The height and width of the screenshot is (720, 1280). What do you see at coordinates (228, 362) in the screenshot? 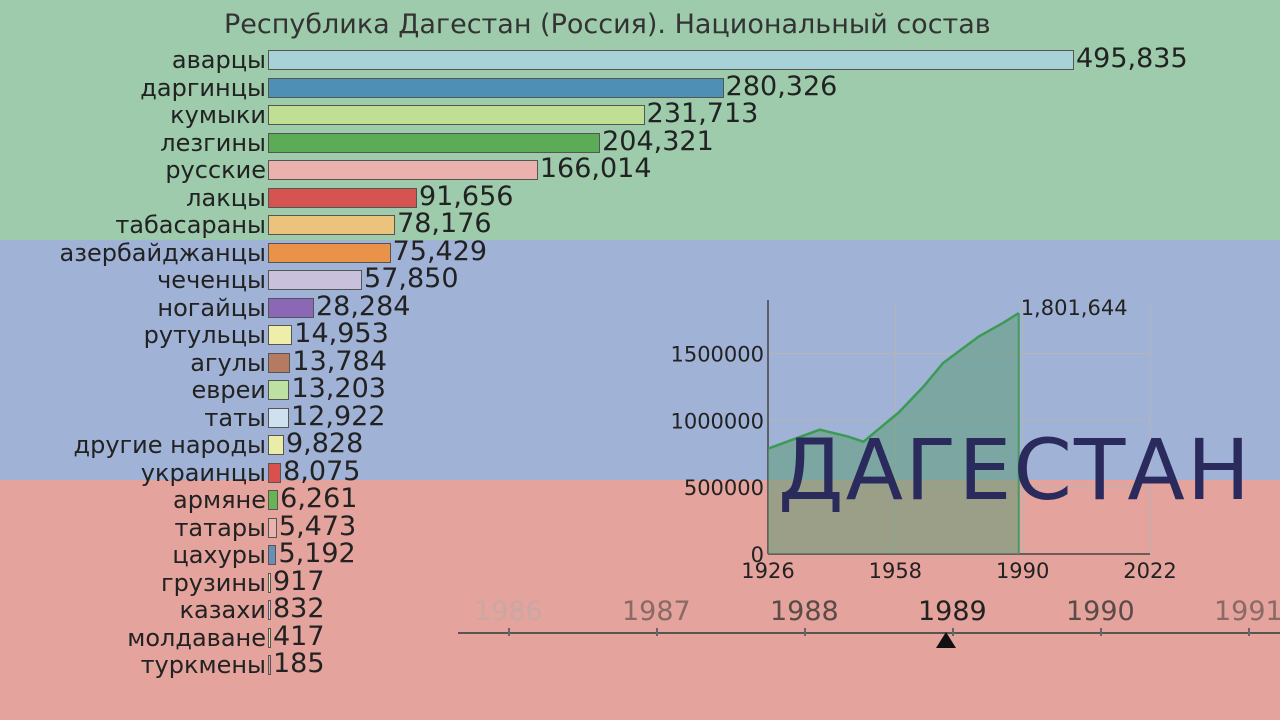
I see `category-label: агулы` at bounding box center [228, 362].